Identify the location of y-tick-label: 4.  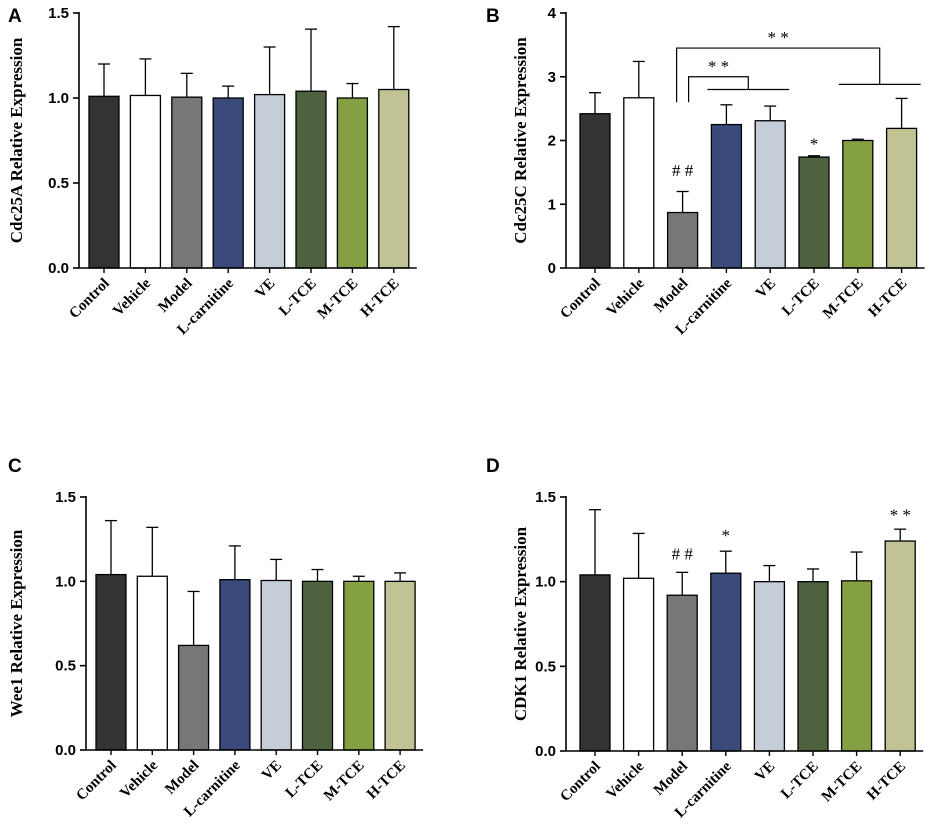
(552, 13).